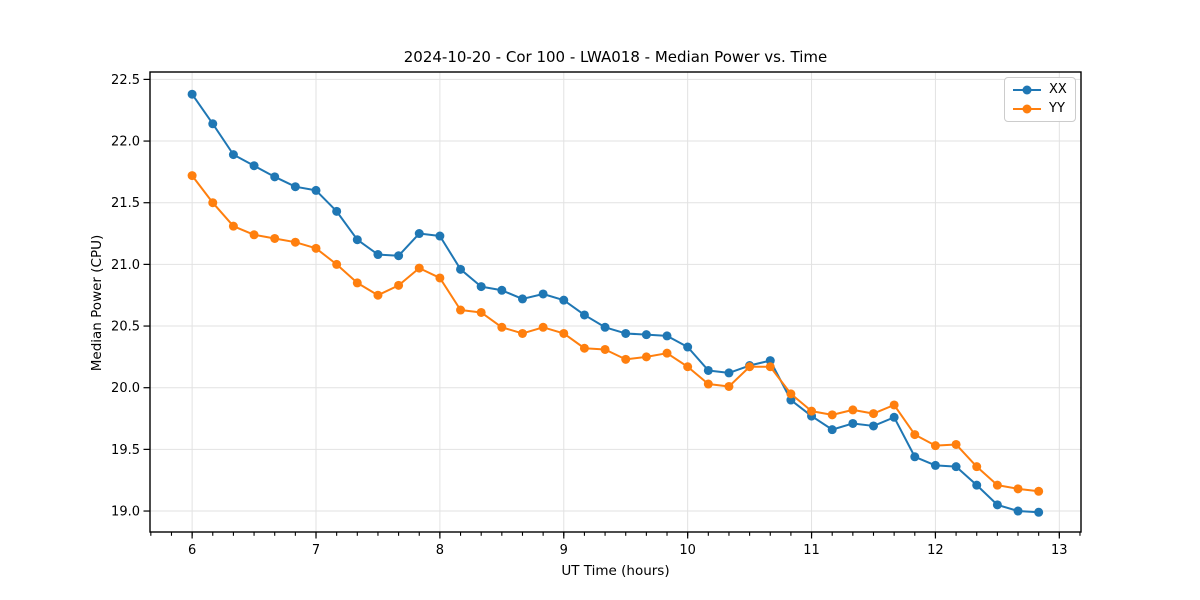 The width and height of the screenshot is (1200, 600). What do you see at coordinates (811, 550) in the screenshot?
I see `x-tick-label: 11` at bounding box center [811, 550].